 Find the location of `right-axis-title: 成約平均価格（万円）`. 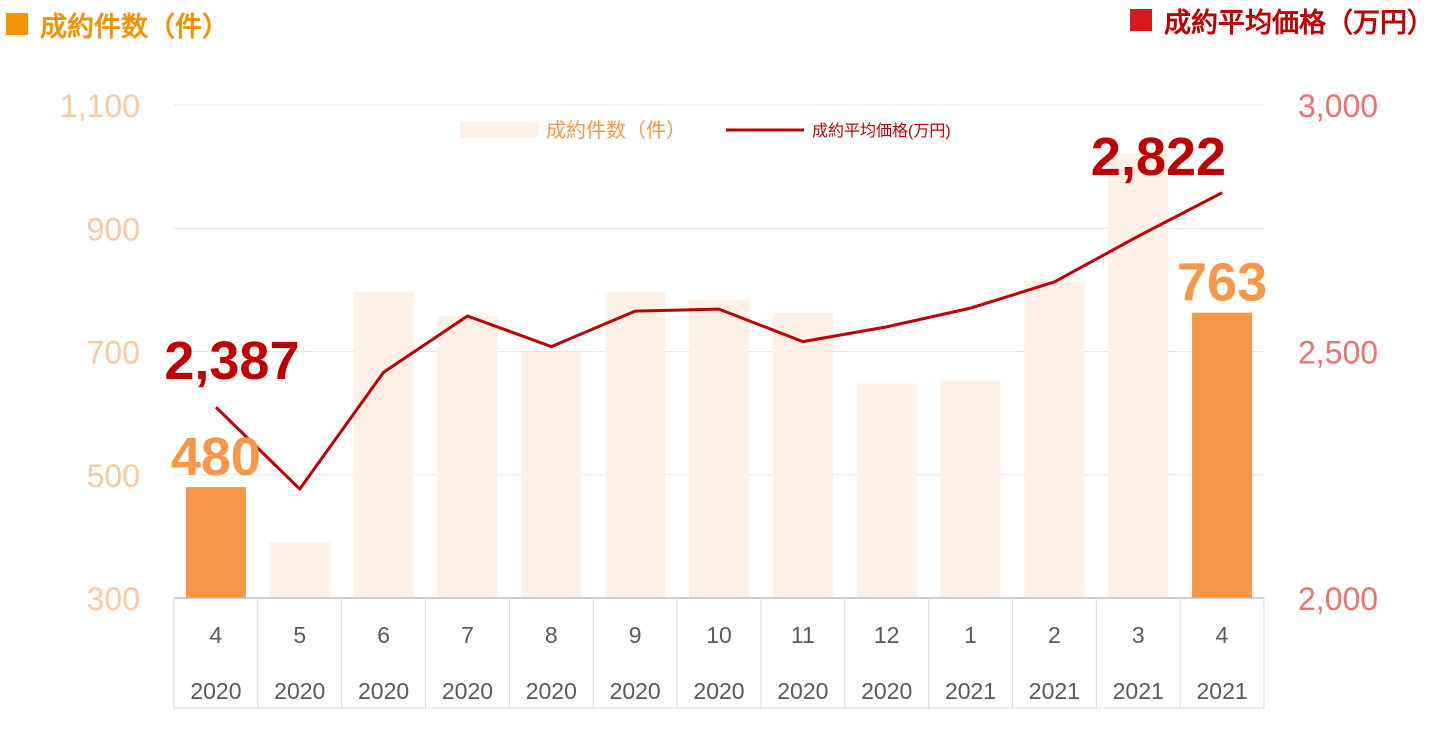

right-axis-title: 成約平均価格（万円） is located at coordinates (1282, 20).